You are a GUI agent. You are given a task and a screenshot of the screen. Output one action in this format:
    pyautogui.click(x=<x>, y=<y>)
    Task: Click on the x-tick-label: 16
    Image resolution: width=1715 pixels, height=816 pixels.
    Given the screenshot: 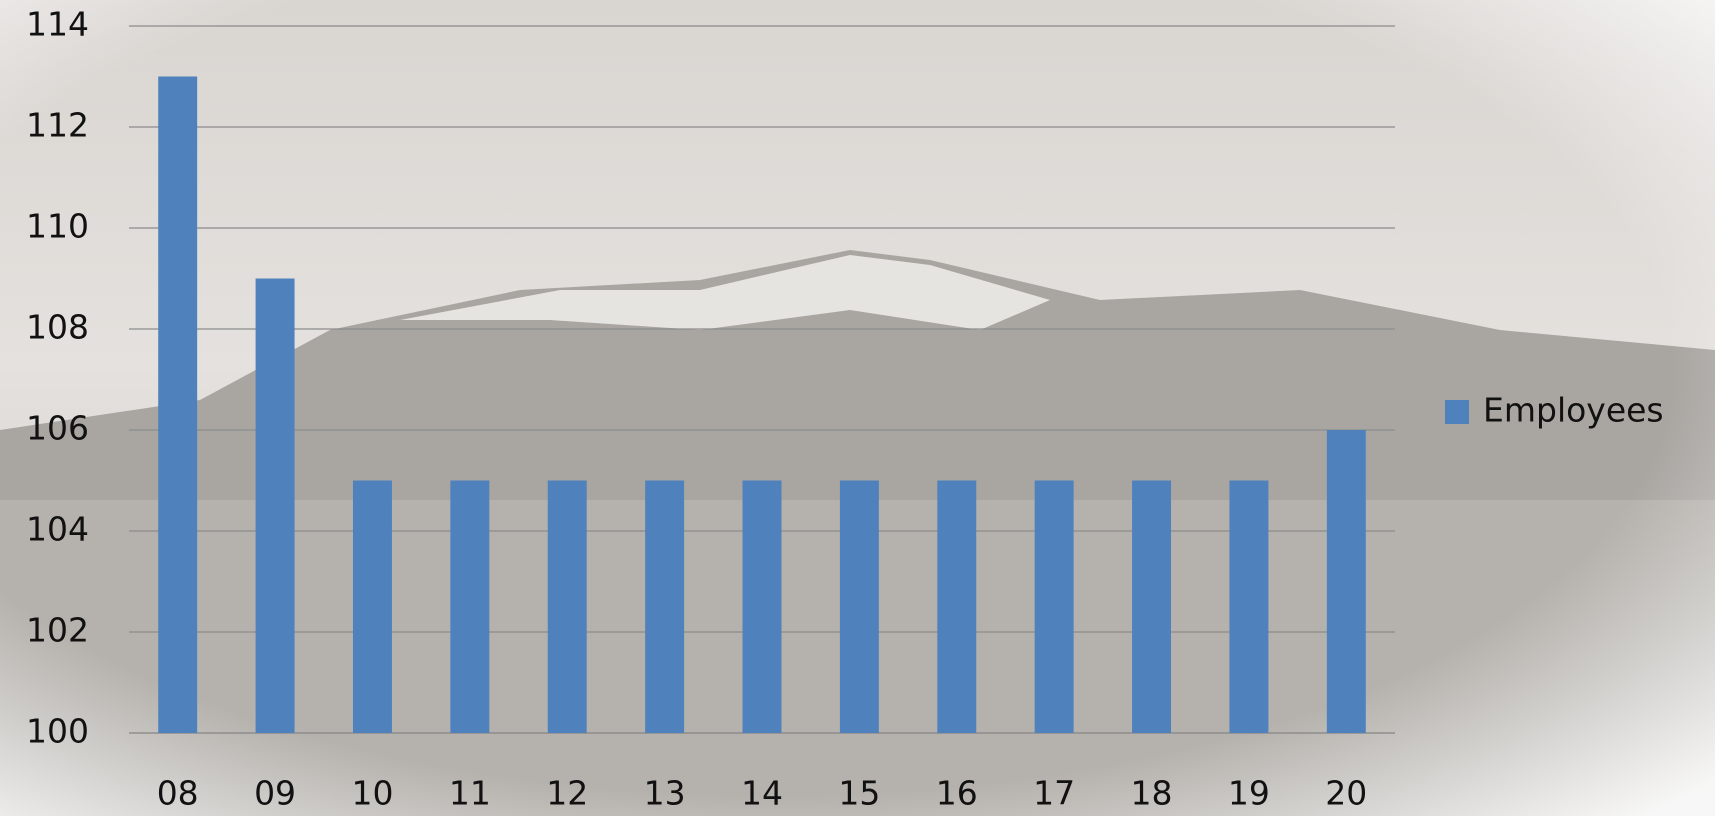 What is the action you would take?
    pyautogui.click(x=957, y=793)
    